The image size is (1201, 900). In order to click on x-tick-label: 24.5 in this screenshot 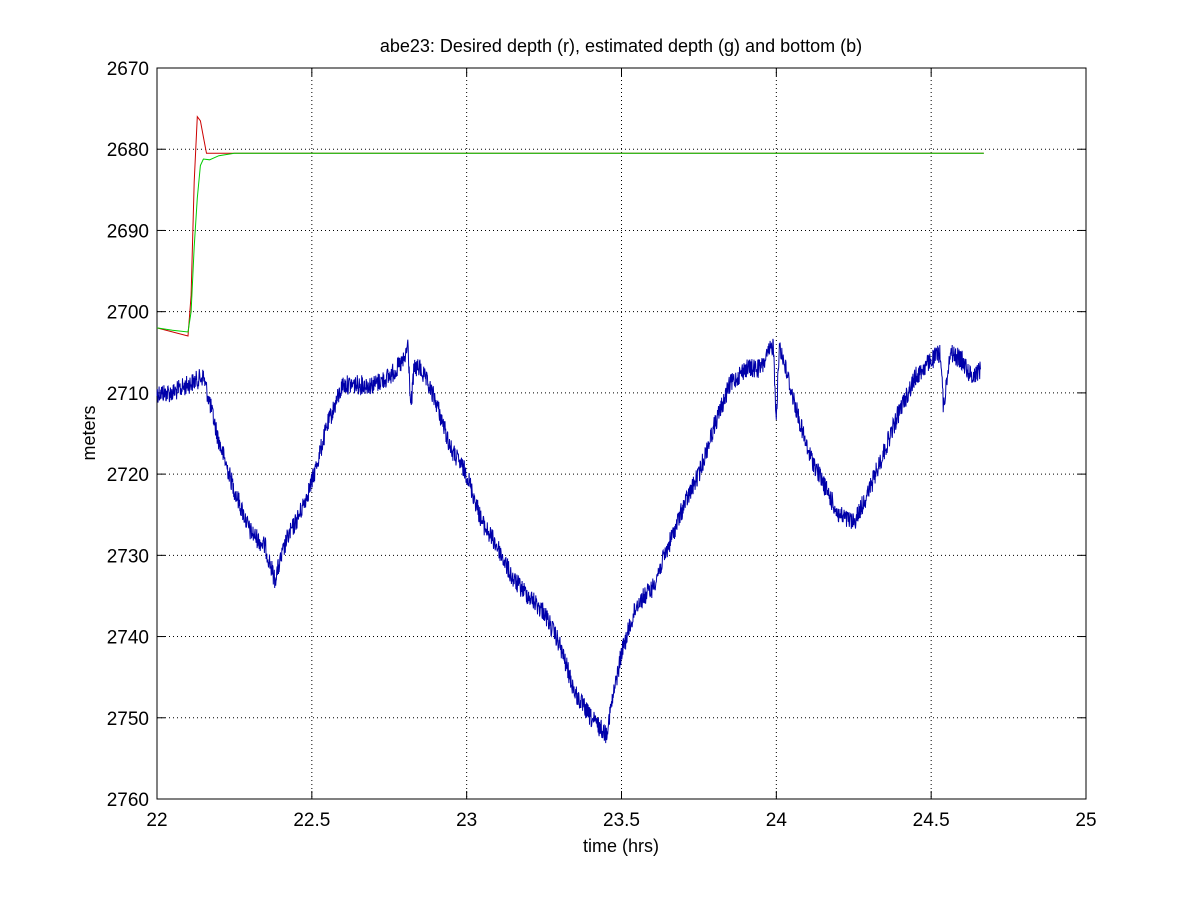, I will do `click(931, 820)`.